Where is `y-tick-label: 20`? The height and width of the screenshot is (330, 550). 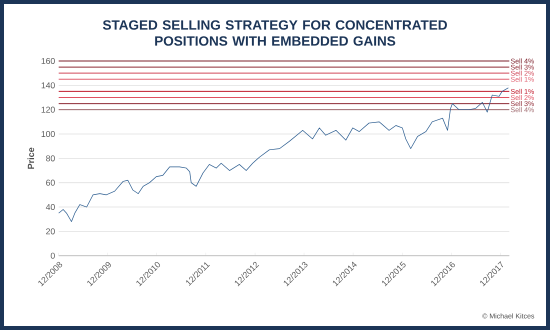
y-tick-label: 20 is located at coordinates (50, 231).